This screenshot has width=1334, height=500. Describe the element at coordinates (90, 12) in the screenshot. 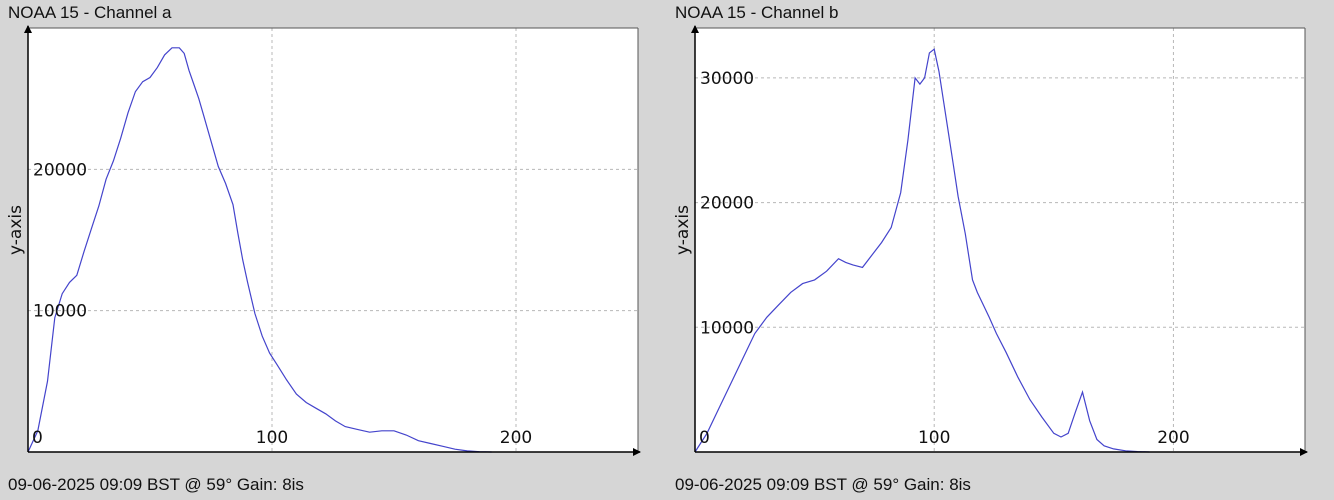

I see `chart-title: NOAA 15 - Channel a` at that location.